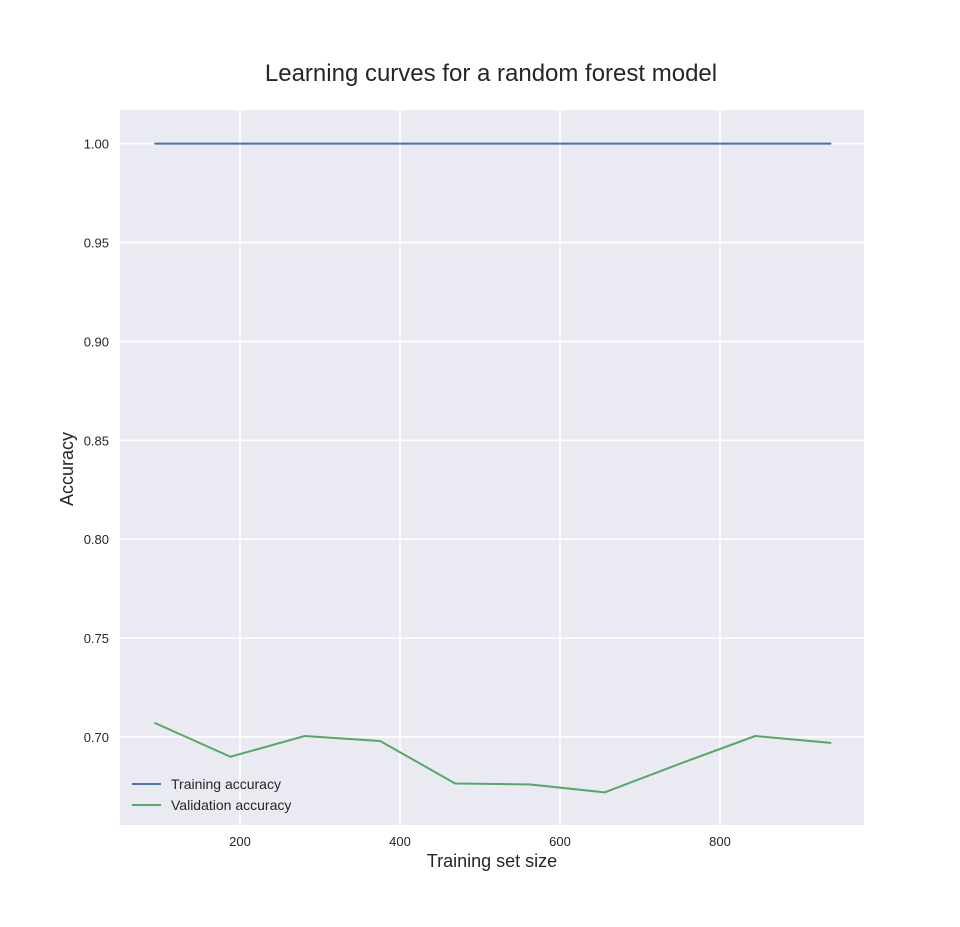 The width and height of the screenshot is (960, 927). I want to click on y-axis-ticks: 0.70 0.75 0.80 0.85 0.90 0.95 1.00, so click(96, 441).